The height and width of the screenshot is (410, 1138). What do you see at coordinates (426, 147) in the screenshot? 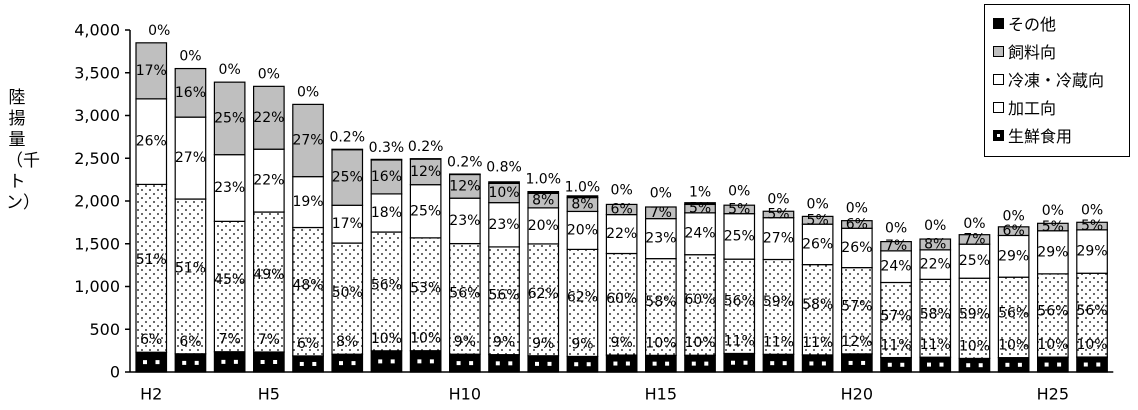
I see `data-label-top: 0.2%` at bounding box center [426, 147].